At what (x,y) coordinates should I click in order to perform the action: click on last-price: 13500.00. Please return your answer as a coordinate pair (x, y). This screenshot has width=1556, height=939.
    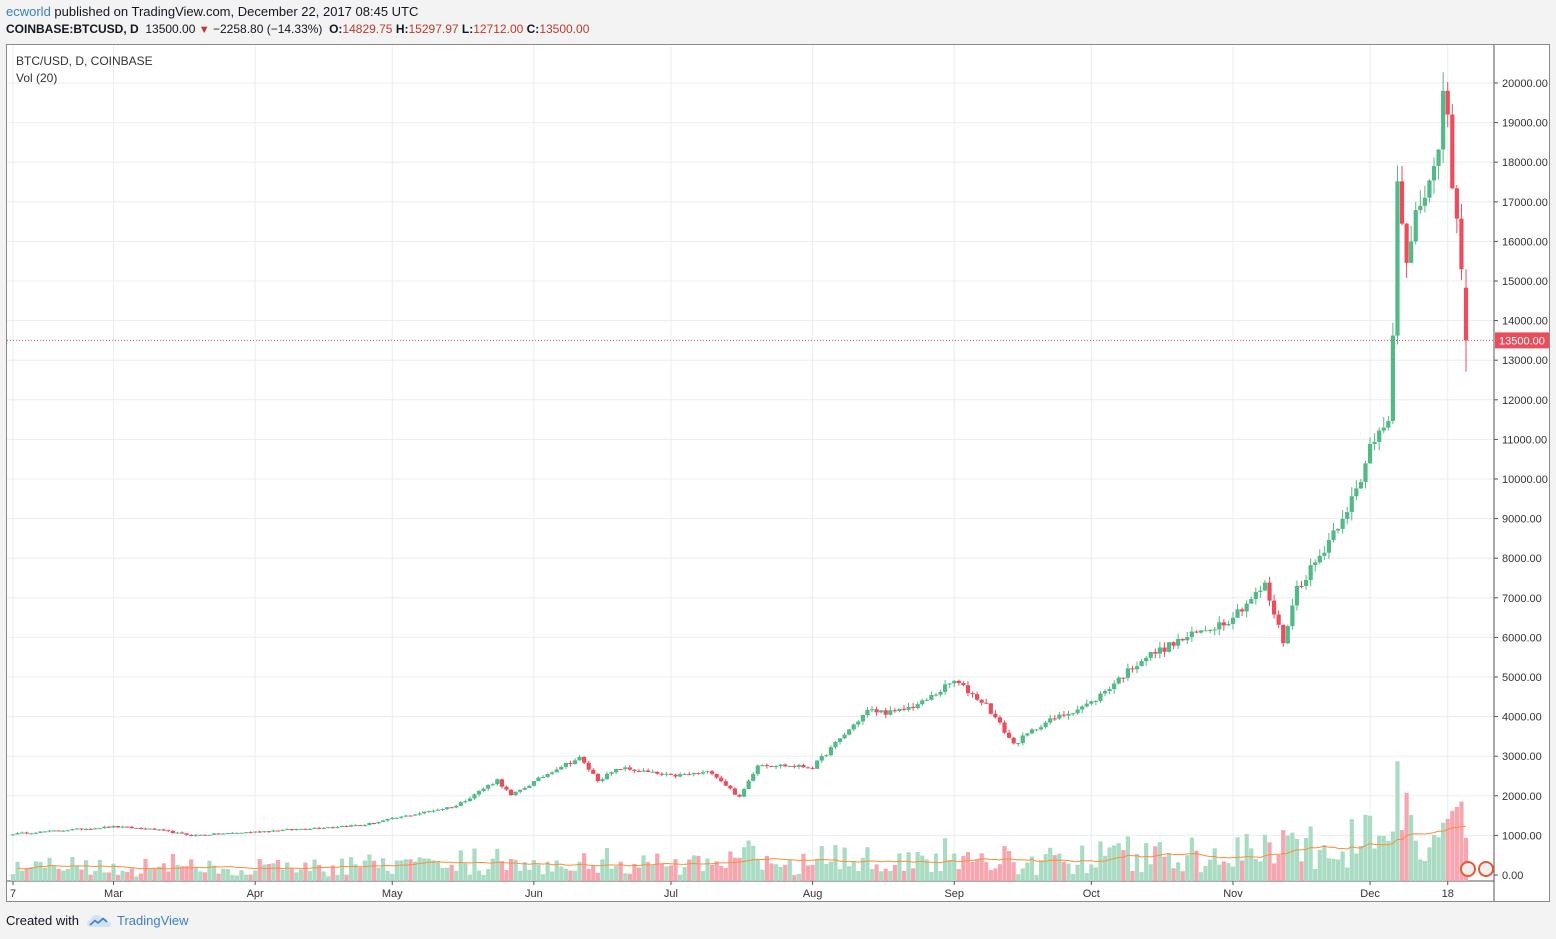
    Looking at the image, I should click on (170, 29).